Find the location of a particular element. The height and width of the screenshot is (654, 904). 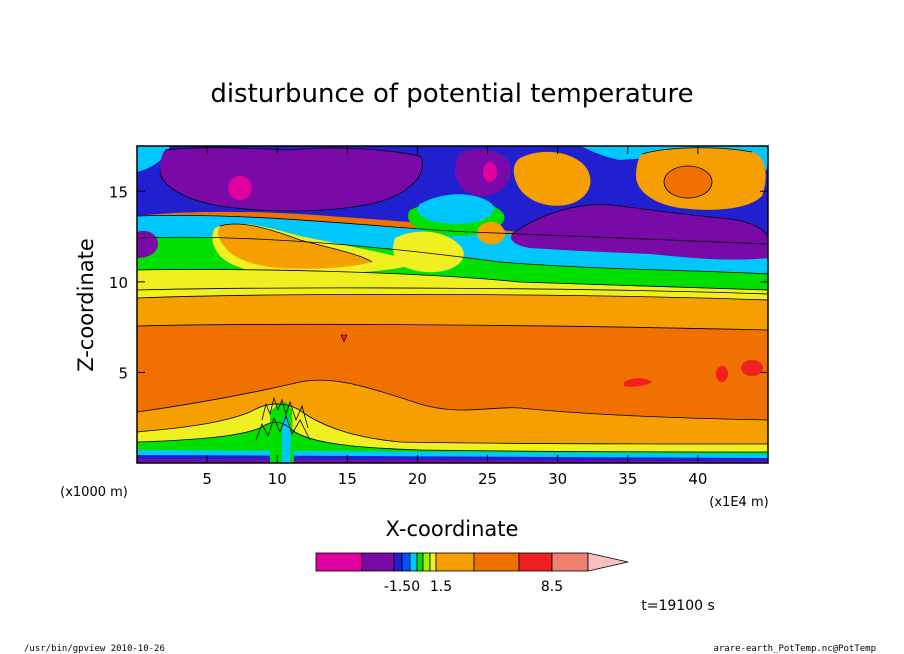

x-axis-label: X-coordinate is located at coordinates (452, 529).